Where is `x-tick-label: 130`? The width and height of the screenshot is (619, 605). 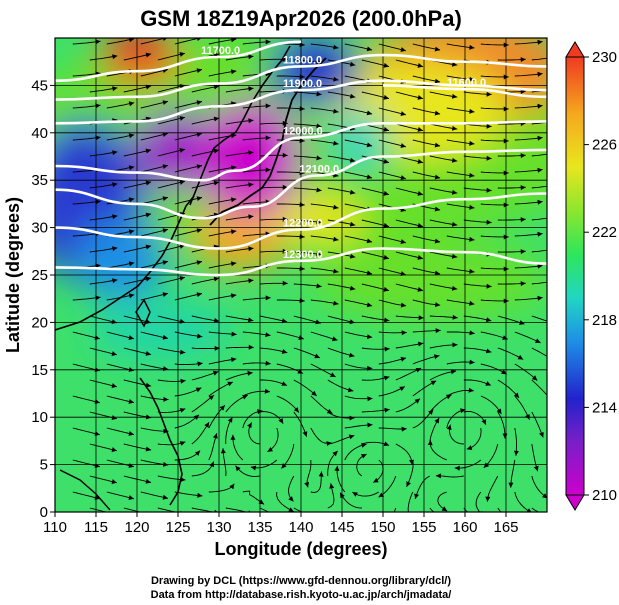 x-tick-label: 130 is located at coordinates (218, 527).